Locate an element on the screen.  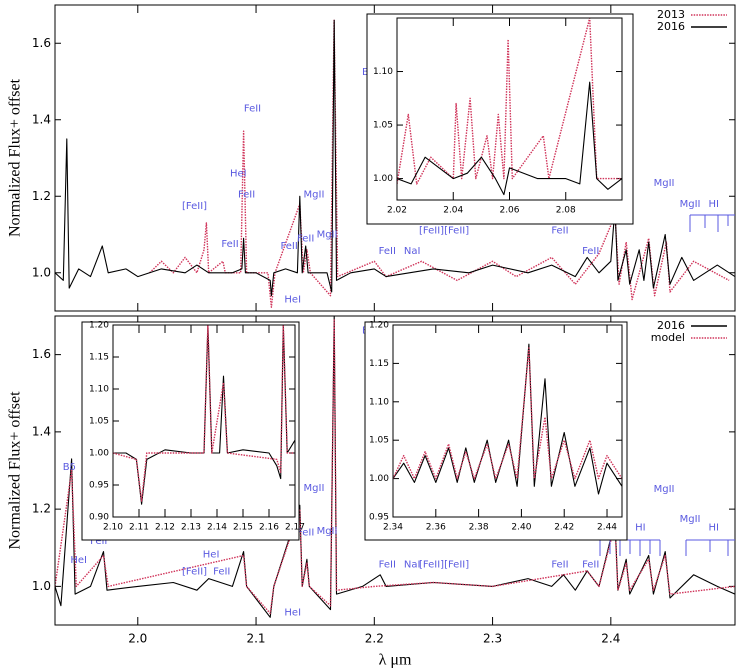
inset: 1.00 1.05 1.10 2.02 2.04 2.06 2.08 is located at coordinates (500, 119).